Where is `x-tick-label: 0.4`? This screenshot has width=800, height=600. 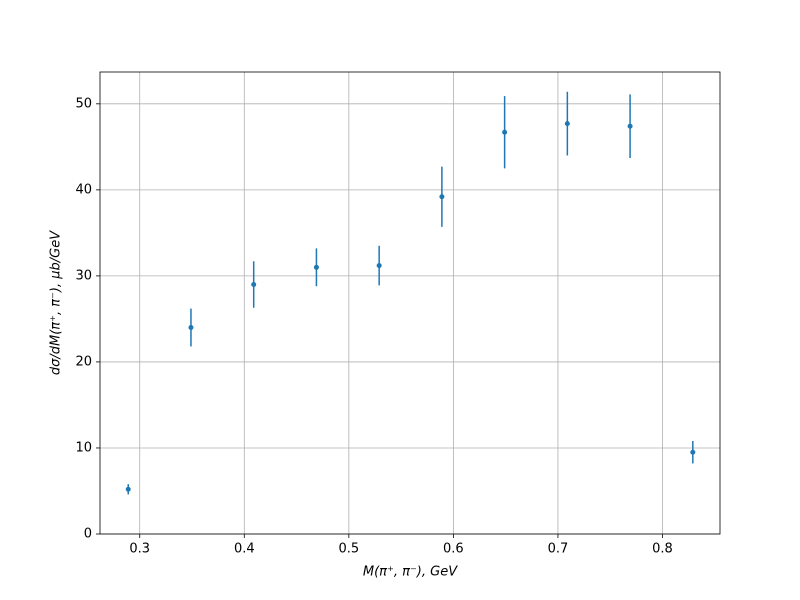
x-tick-label: 0.4 is located at coordinates (244, 549).